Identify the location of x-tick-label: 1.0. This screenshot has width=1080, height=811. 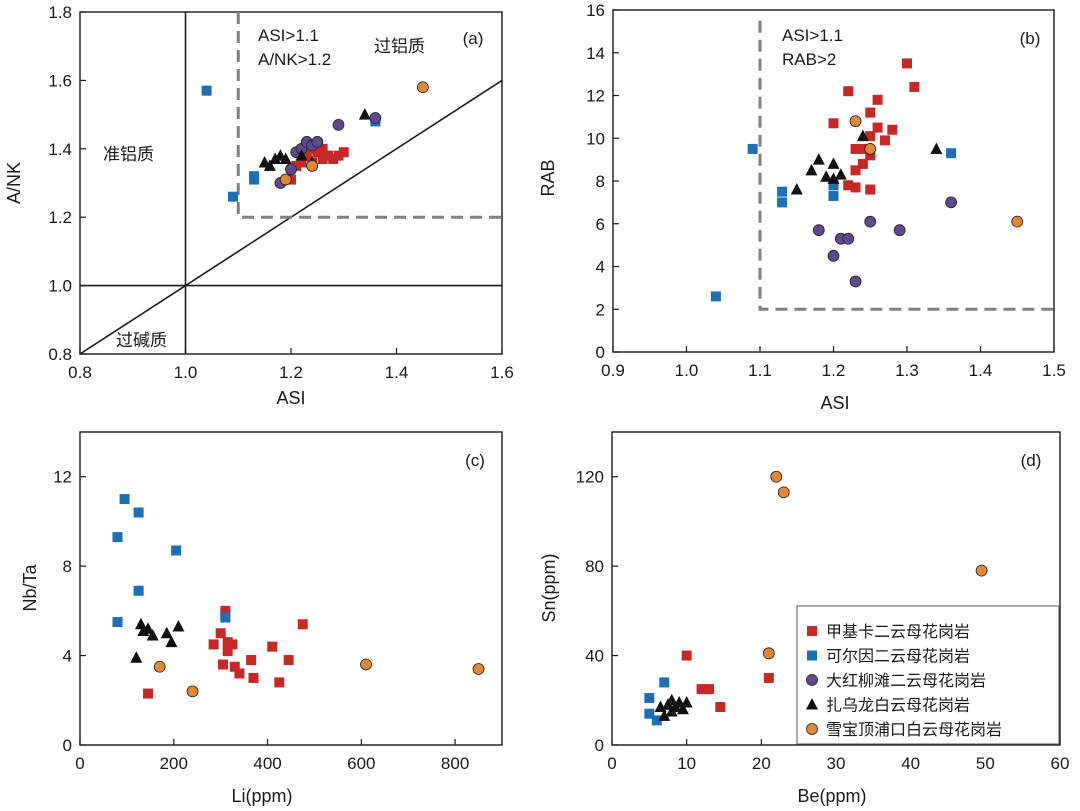
(186, 372).